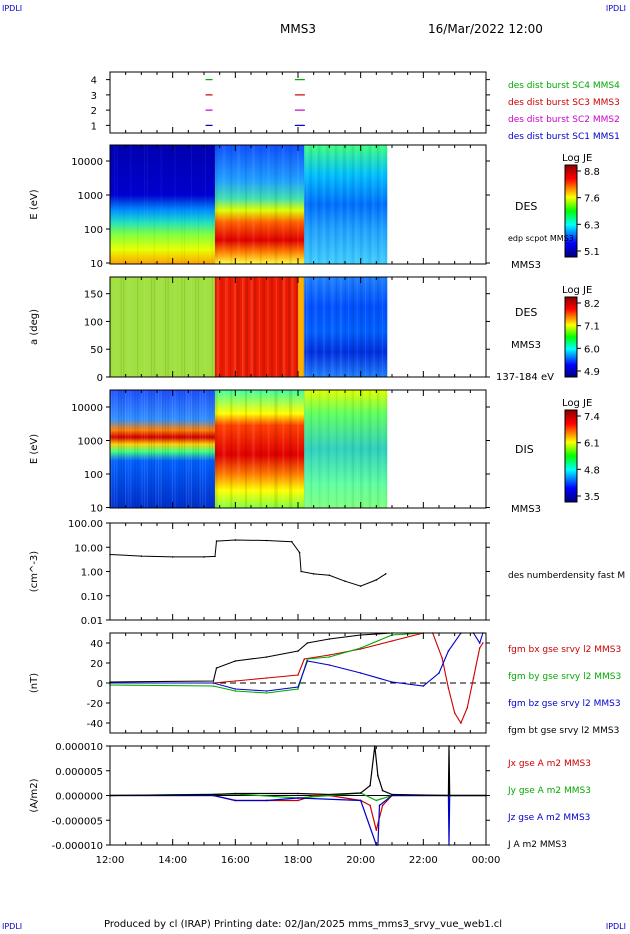 The height and width of the screenshot is (934, 630). I want to click on des-pitch-colorbar-tick-label: 6.0, so click(592, 349).